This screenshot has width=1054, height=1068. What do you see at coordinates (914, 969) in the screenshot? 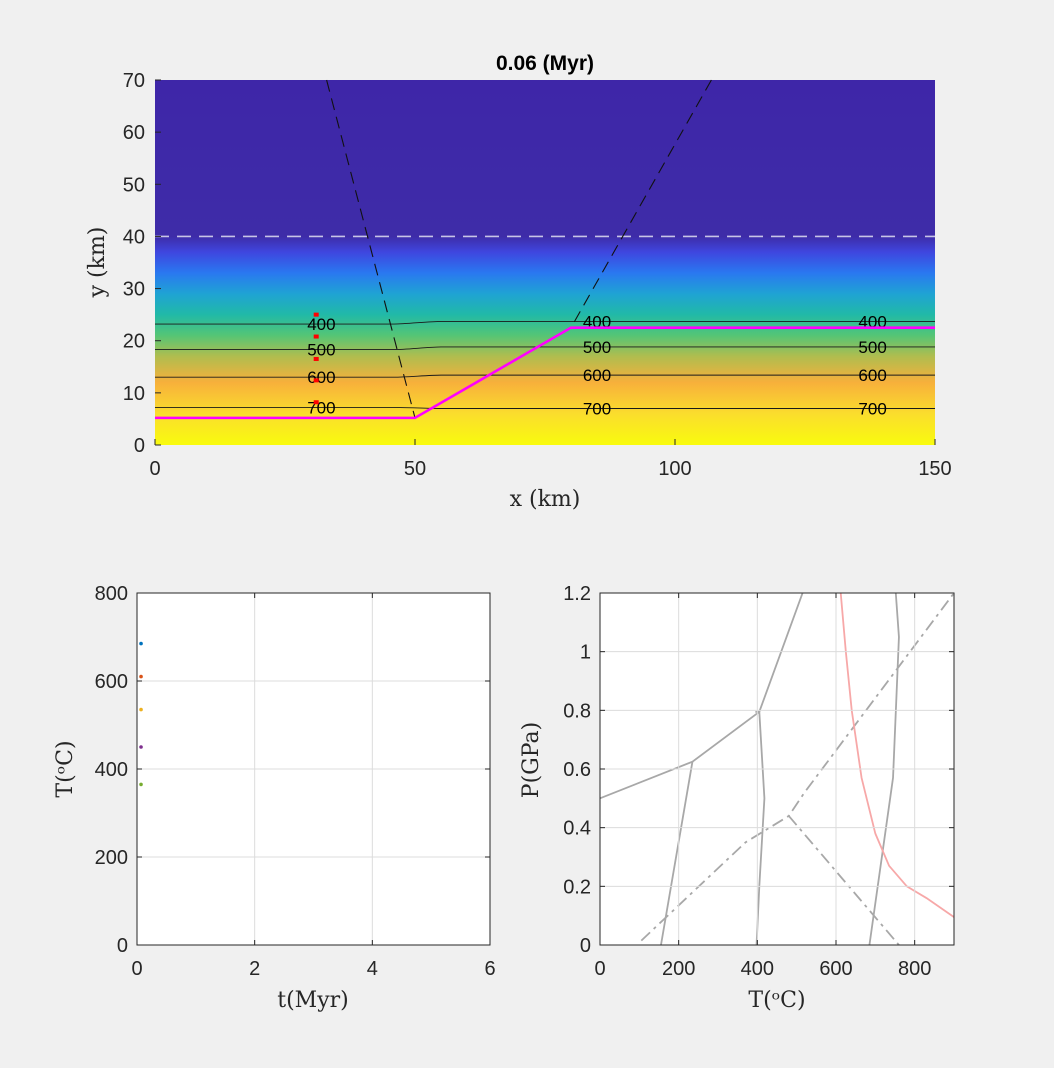
I see `x-tick-label: 800` at bounding box center [914, 969].